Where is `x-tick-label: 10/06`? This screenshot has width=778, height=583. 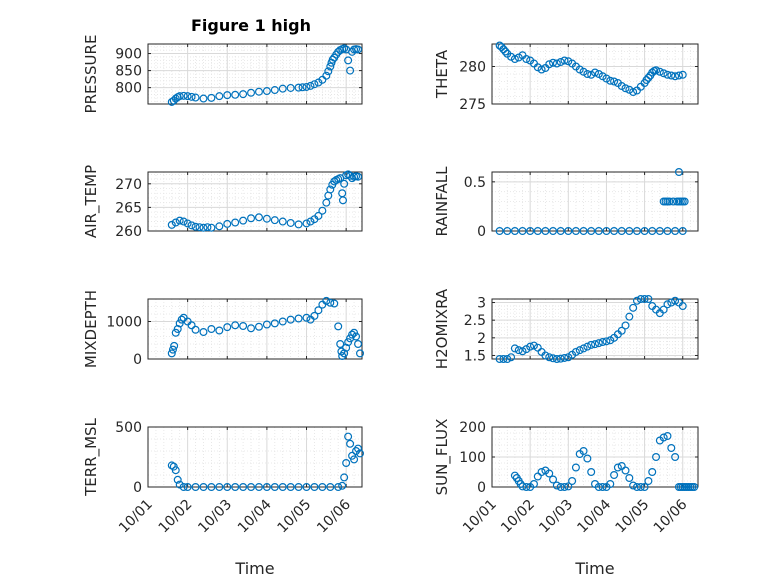
x-tick-label: 10/06 is located at coordinates (334, 516).